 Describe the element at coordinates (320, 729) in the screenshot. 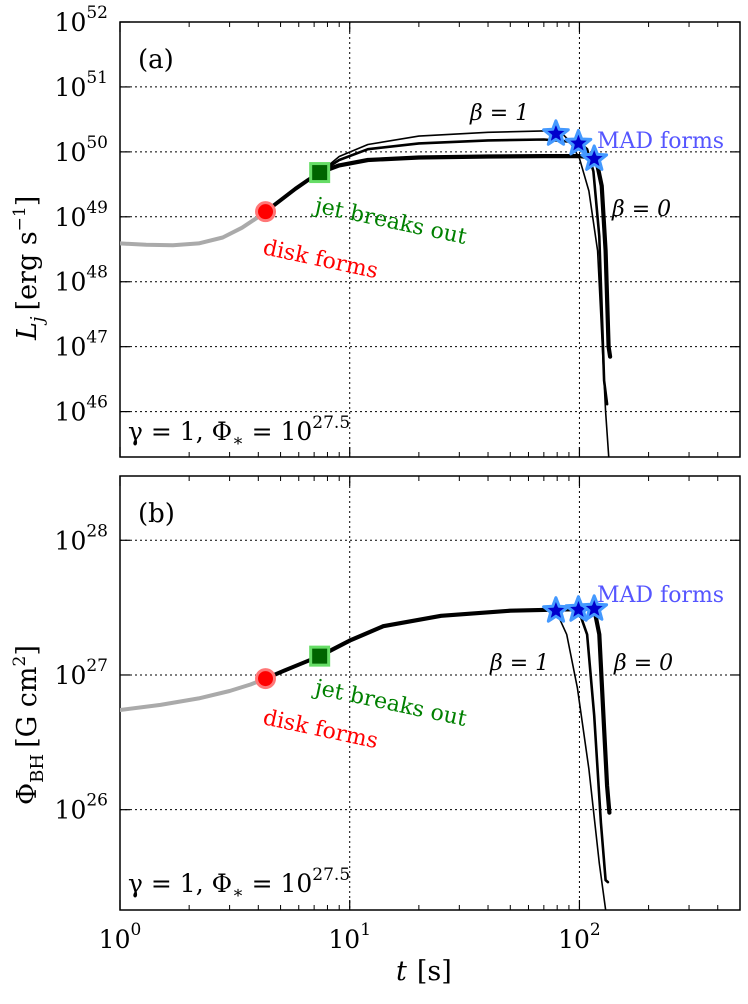

I see `panel-b-disk-forms-label: disk forms` at that location.